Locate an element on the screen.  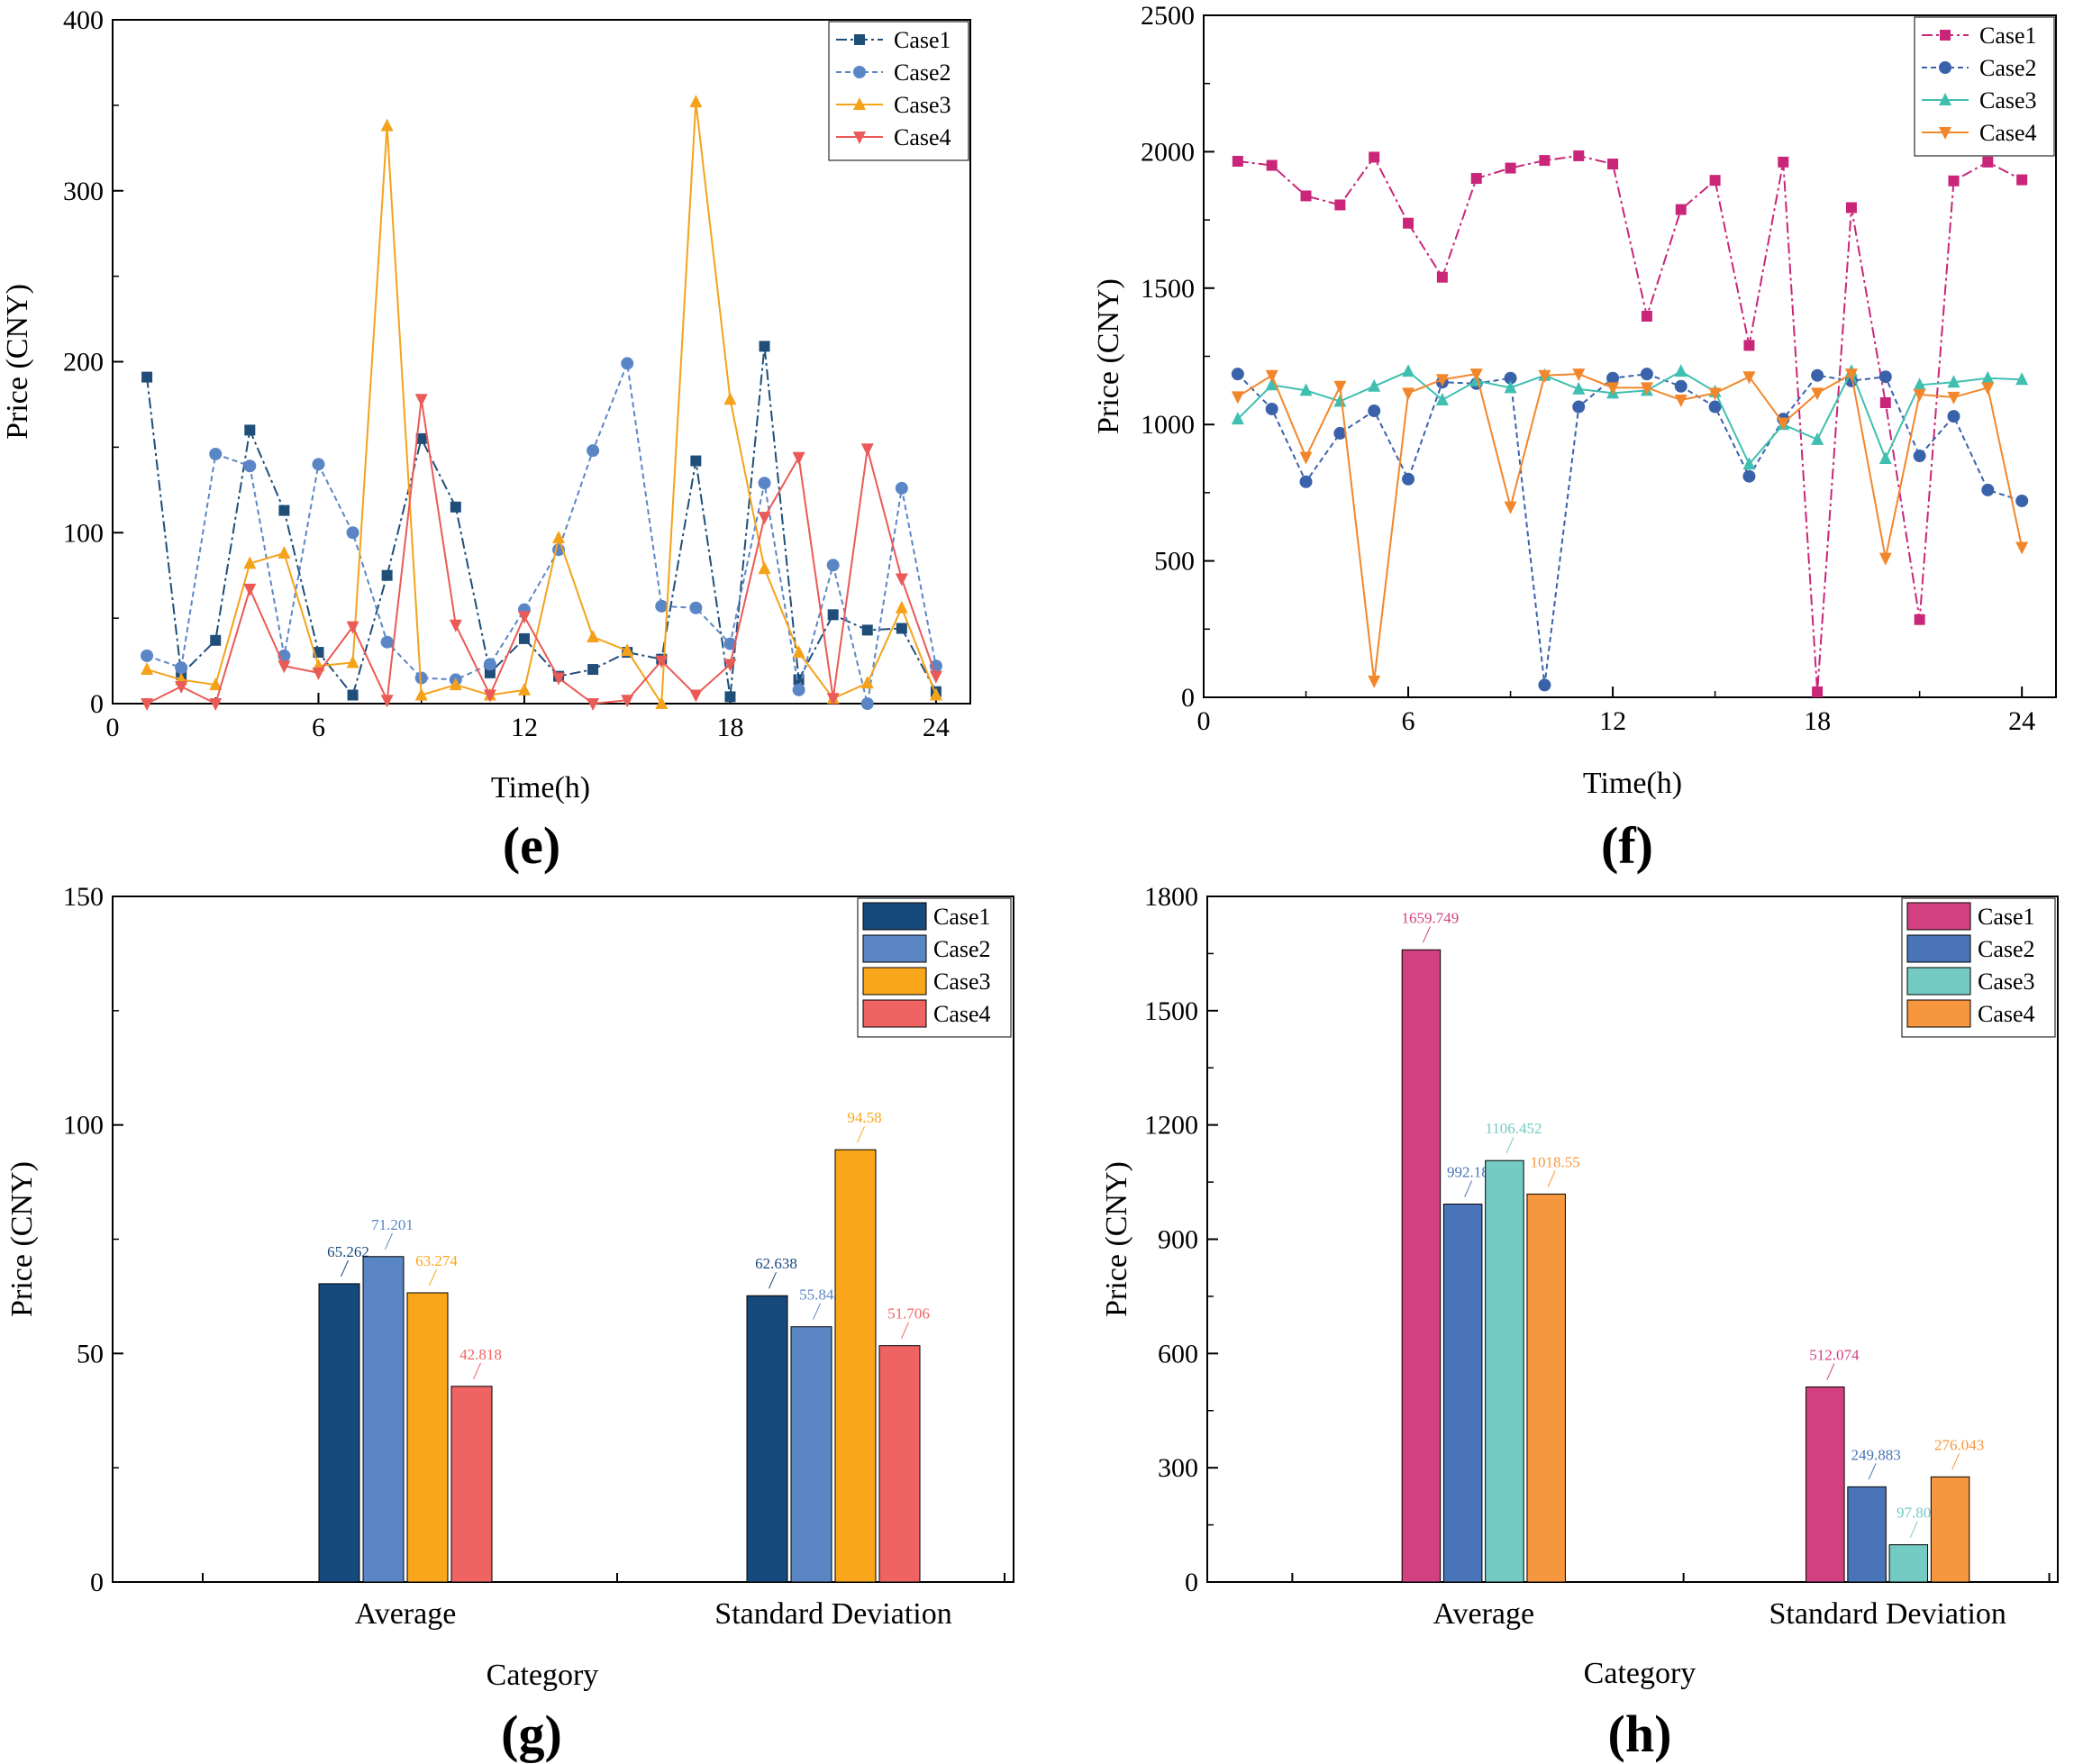
y-tick-label: 0 is located at coordinates (1188, 698).